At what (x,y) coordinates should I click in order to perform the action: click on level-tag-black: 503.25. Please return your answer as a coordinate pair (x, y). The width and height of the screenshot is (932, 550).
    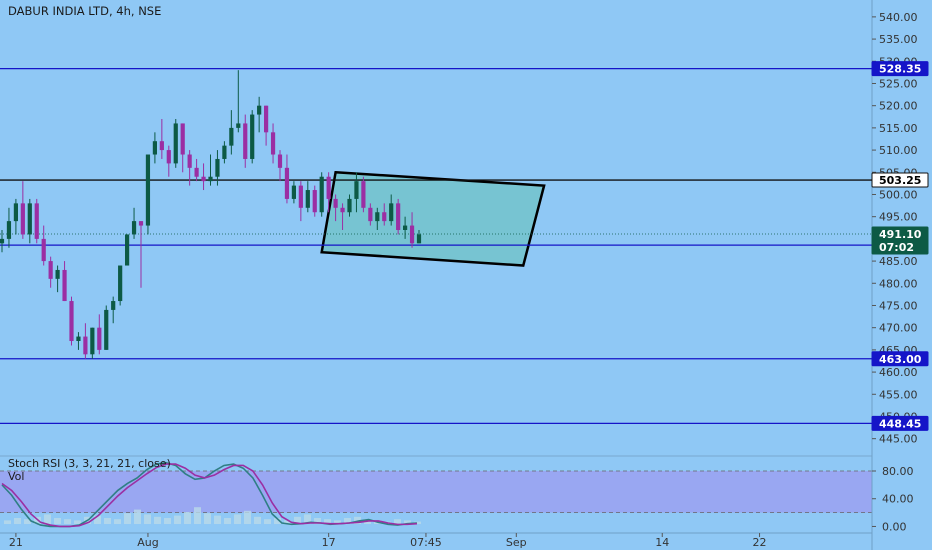
    Looking at the image, I should click on (900, 180).